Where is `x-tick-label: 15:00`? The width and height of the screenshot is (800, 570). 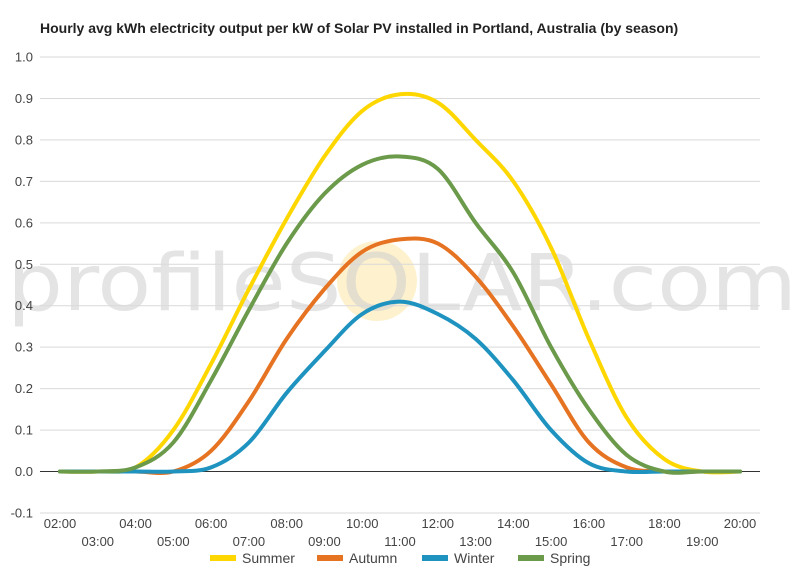 x-tick-label: 15:00 is located at coordinates (551, 541).